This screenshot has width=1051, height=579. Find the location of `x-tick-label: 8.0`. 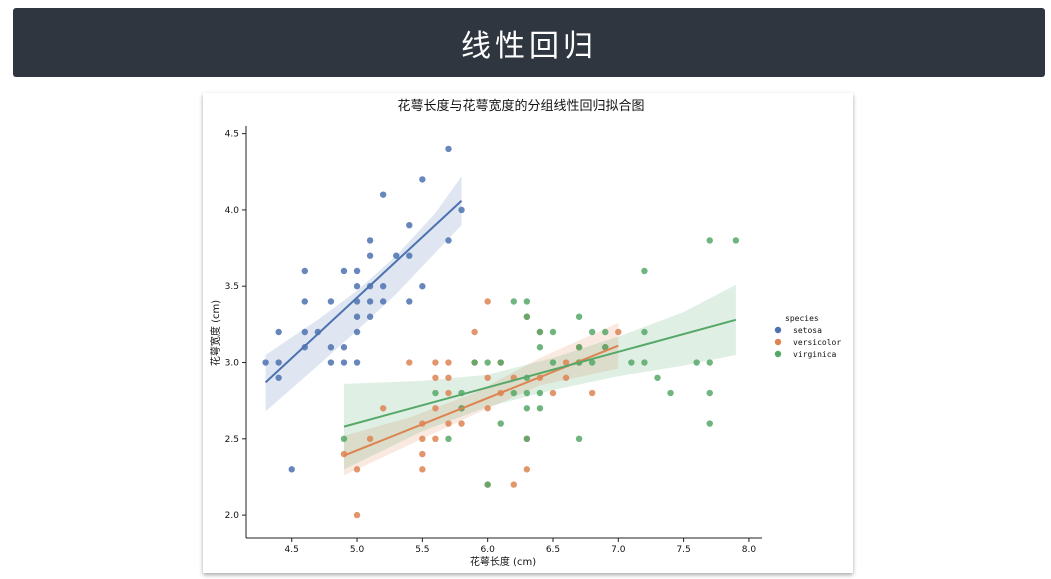

x-tick-label: 8.0 is located at coordinates (749, 550).